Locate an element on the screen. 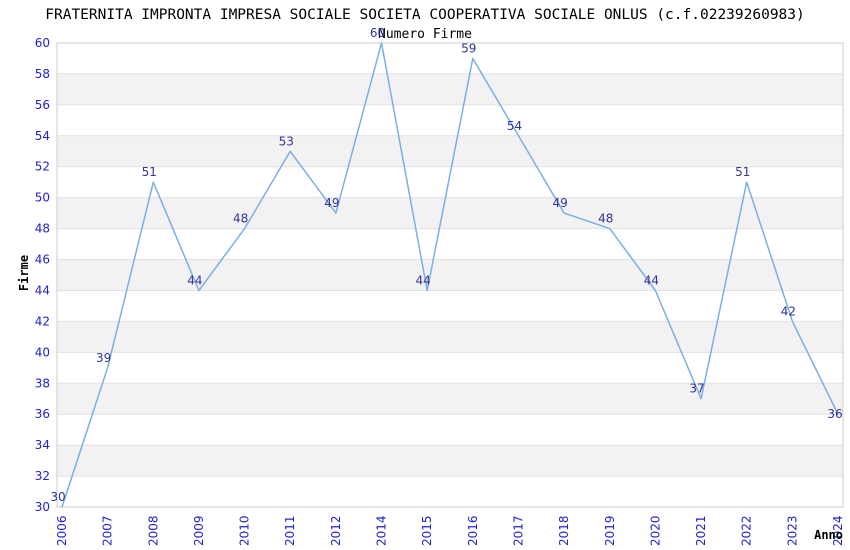 The height and width of the screenshot is (550, 850). x-tick-label: 2019 is located at coordinates (610, 530).